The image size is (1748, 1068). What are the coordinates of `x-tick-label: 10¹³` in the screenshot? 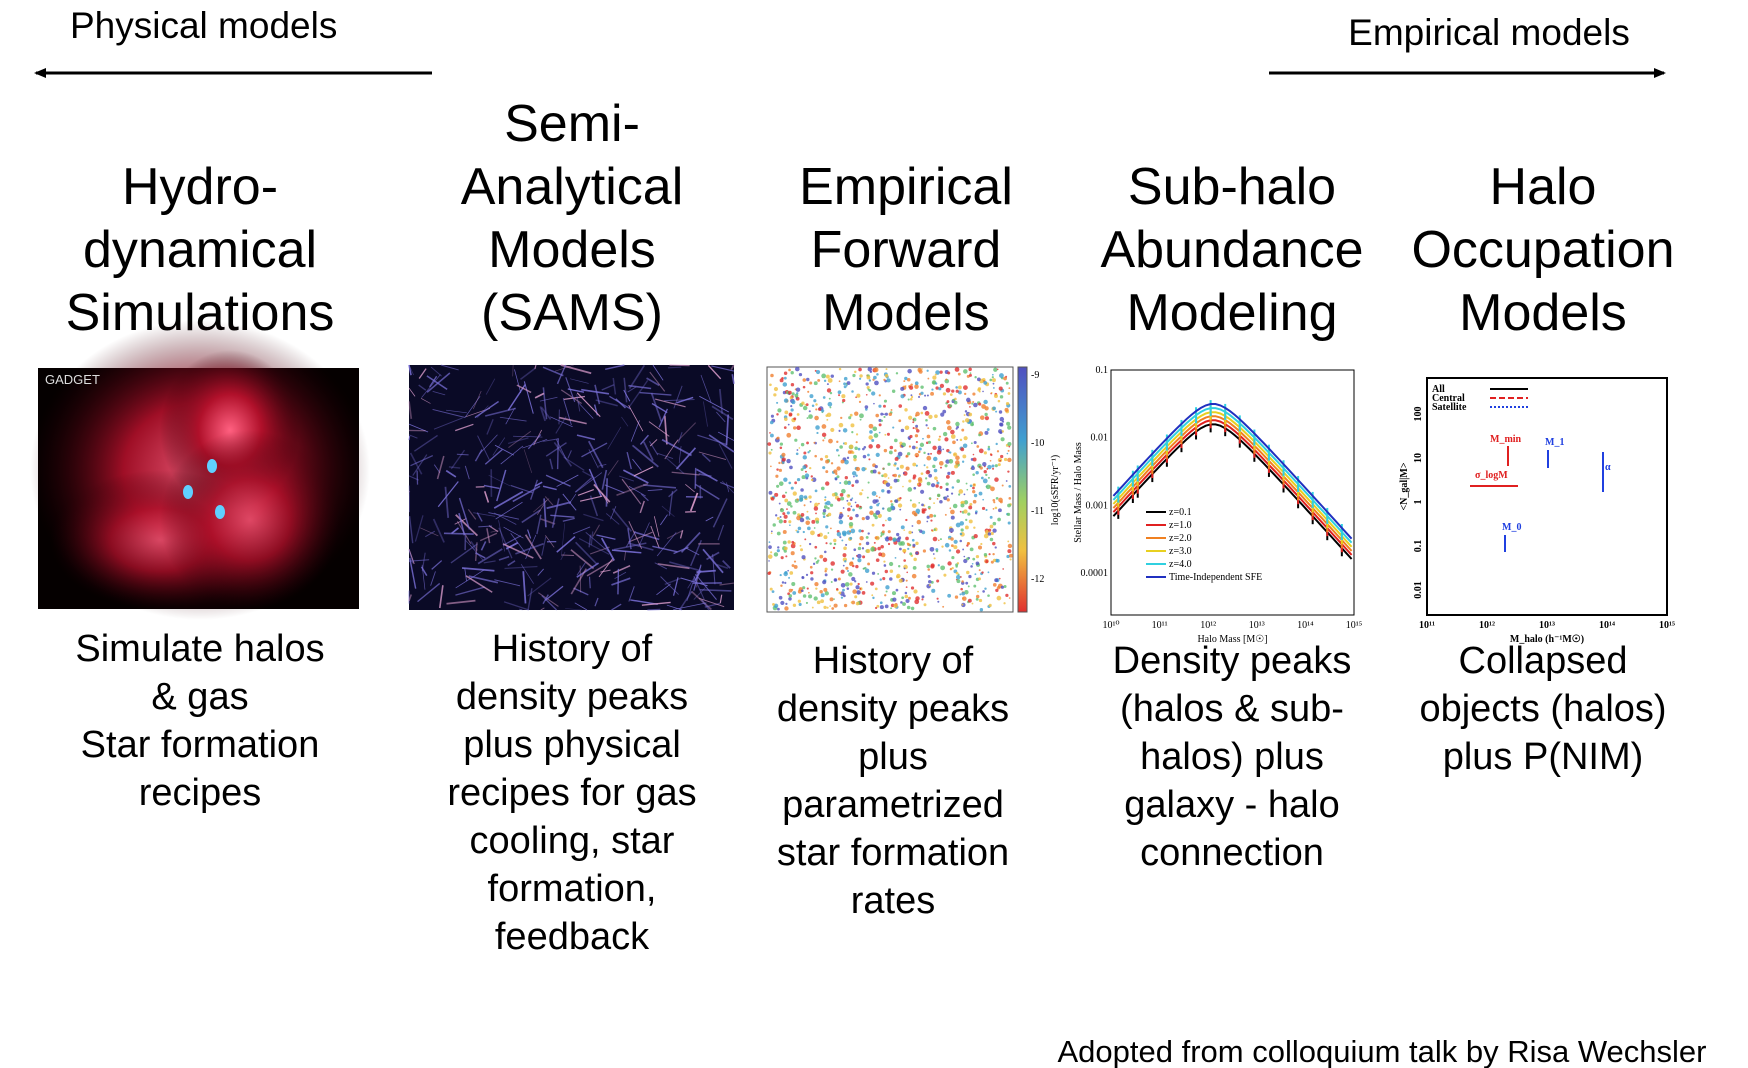 It's located at (1257, 625).